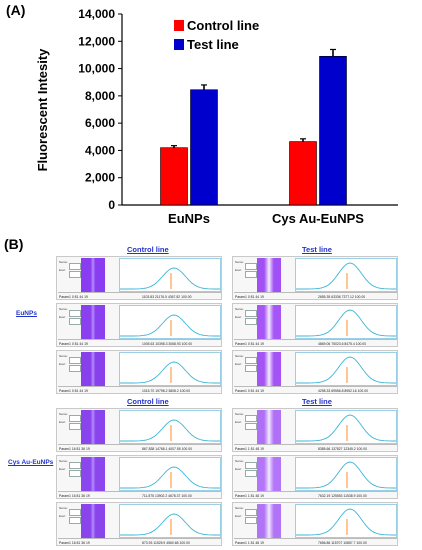 The width and height of the screenshot is (422, 550). Describe the element at coordinates (223, 25) in the screenshot. I see `legend-label: Control line` at that location.